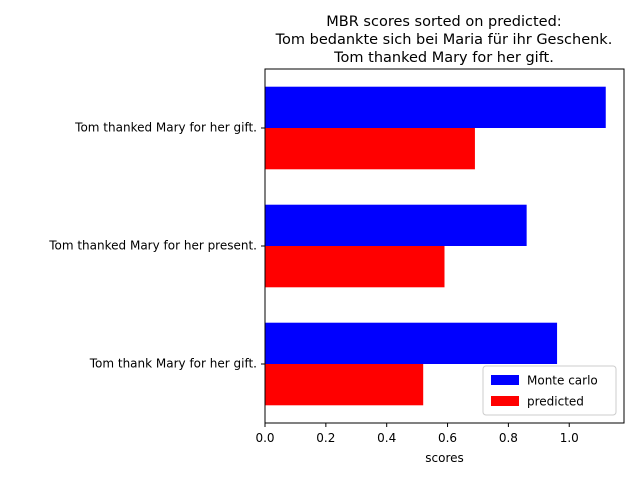 Image resolution: width=640 pixels, height=480 pixels. What do you see at coordinates (447, 438) in the screenshot?
I see `x-tick-label: 0.6` at bounding box center [447, 438].